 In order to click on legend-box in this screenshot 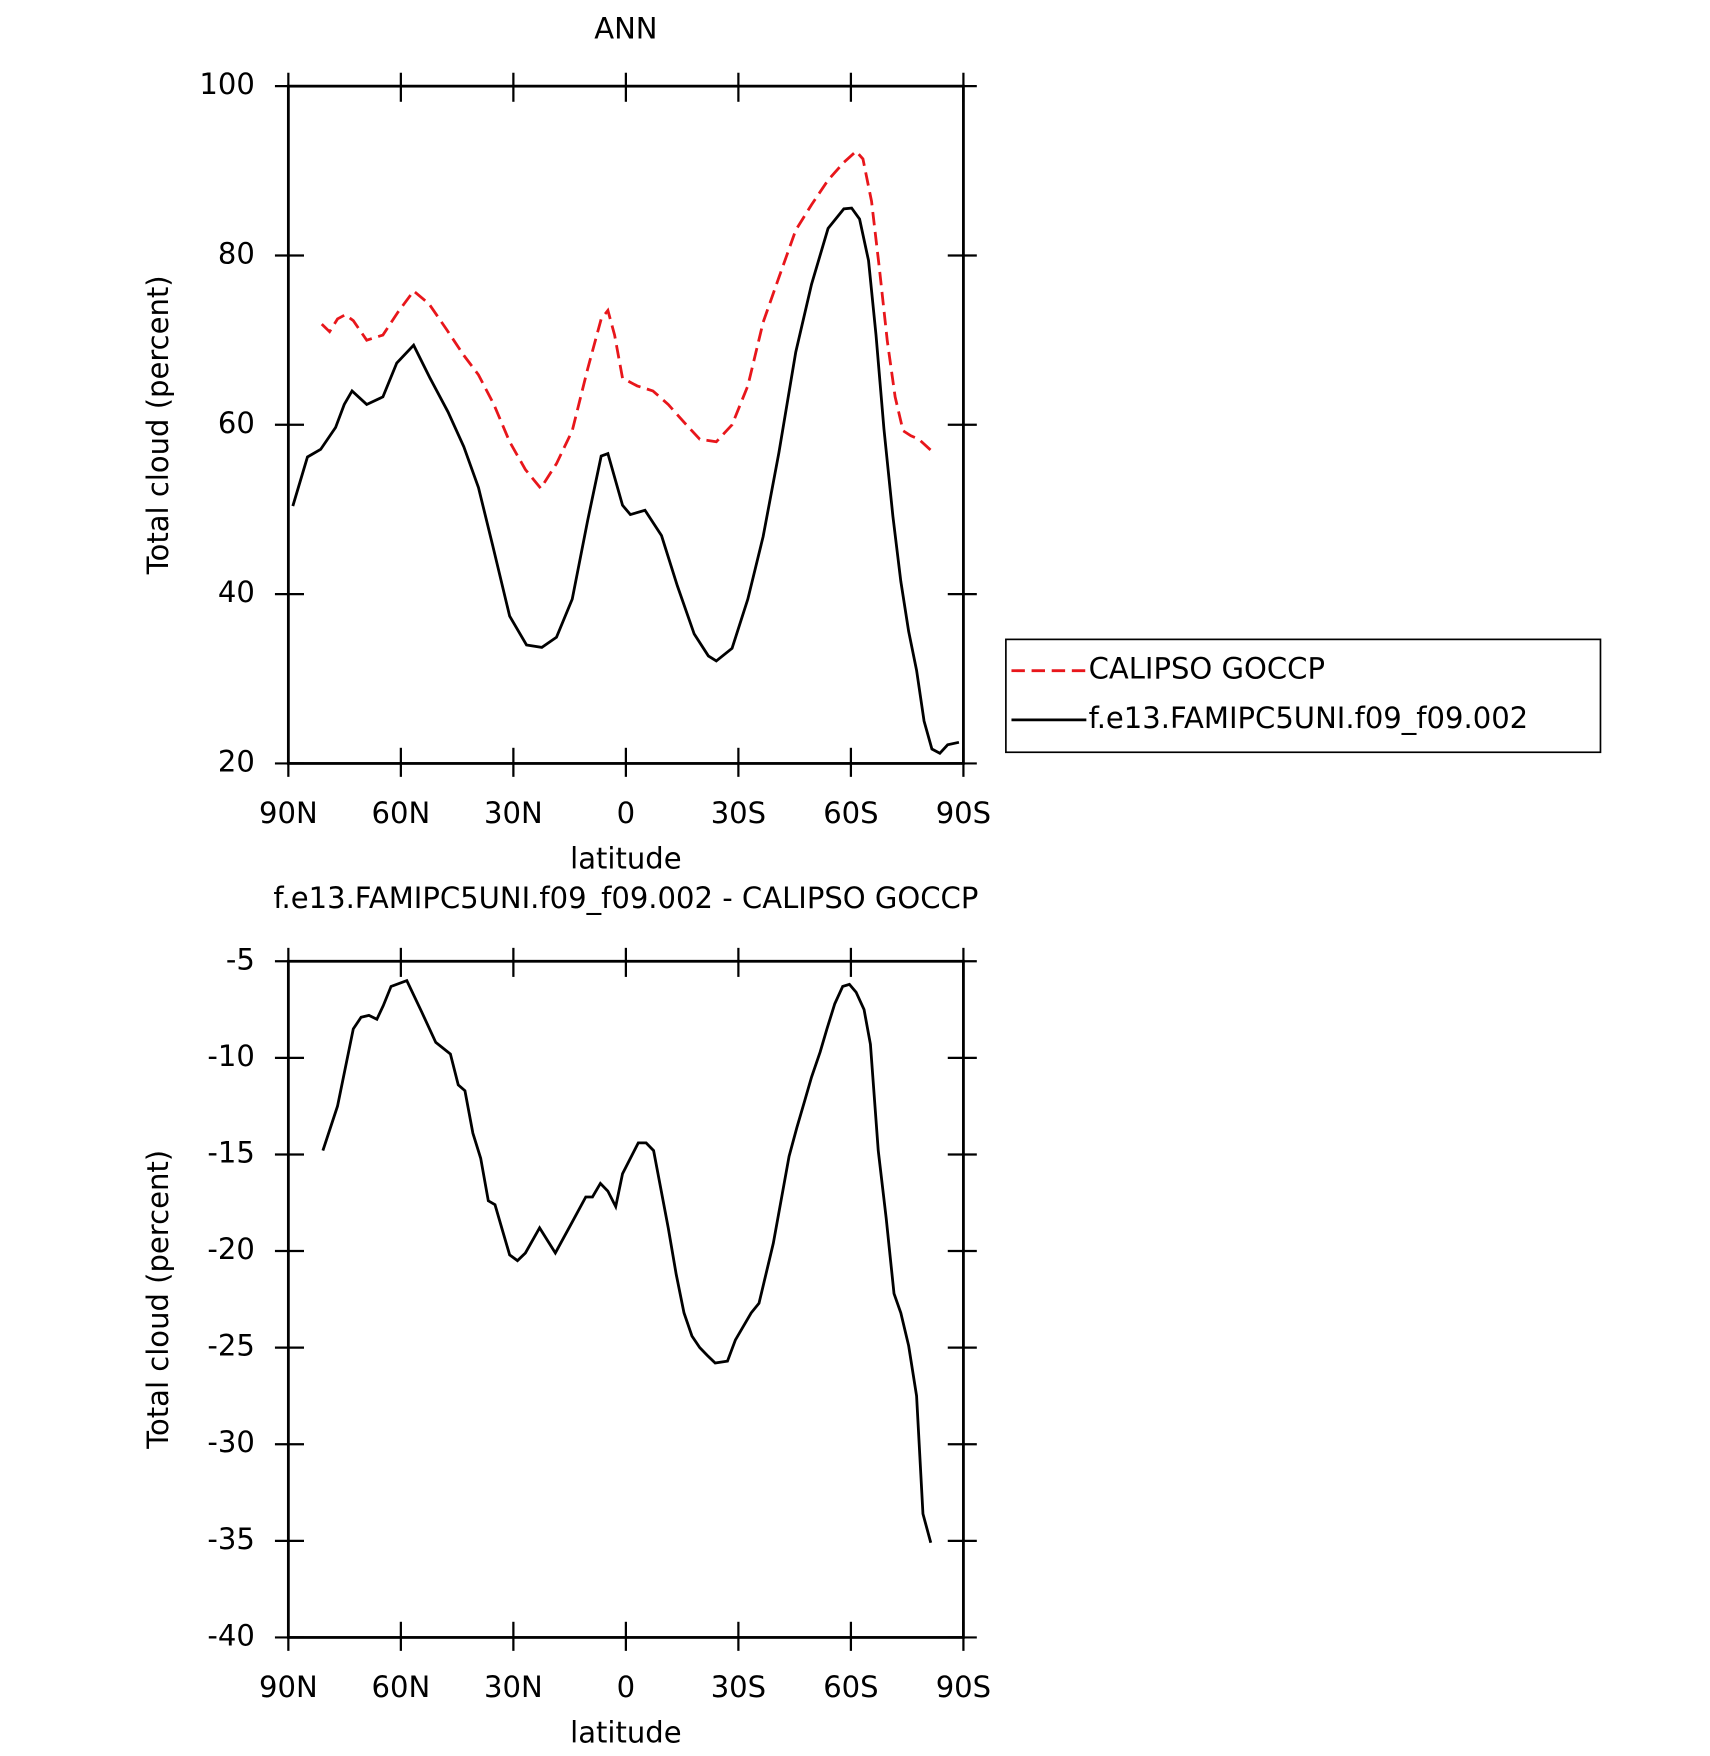, I will do `click(1303, 696)`.